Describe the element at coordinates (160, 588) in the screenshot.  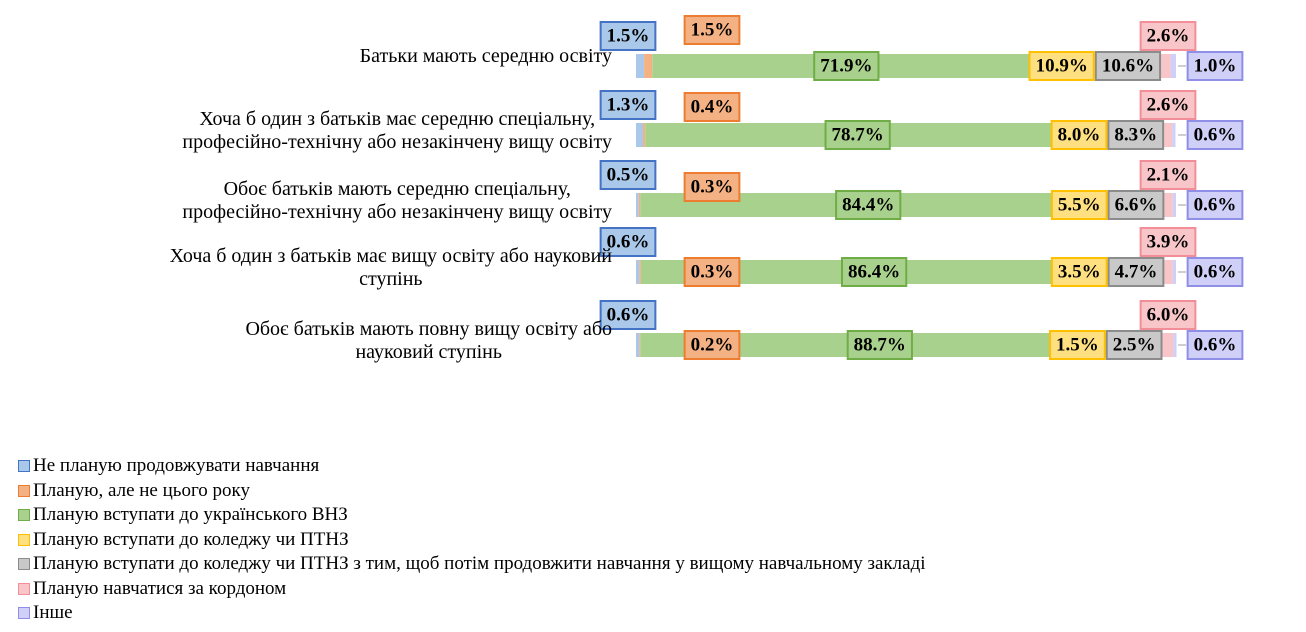
I see `legend-label: Планую навчатися за кордоном` at that location.